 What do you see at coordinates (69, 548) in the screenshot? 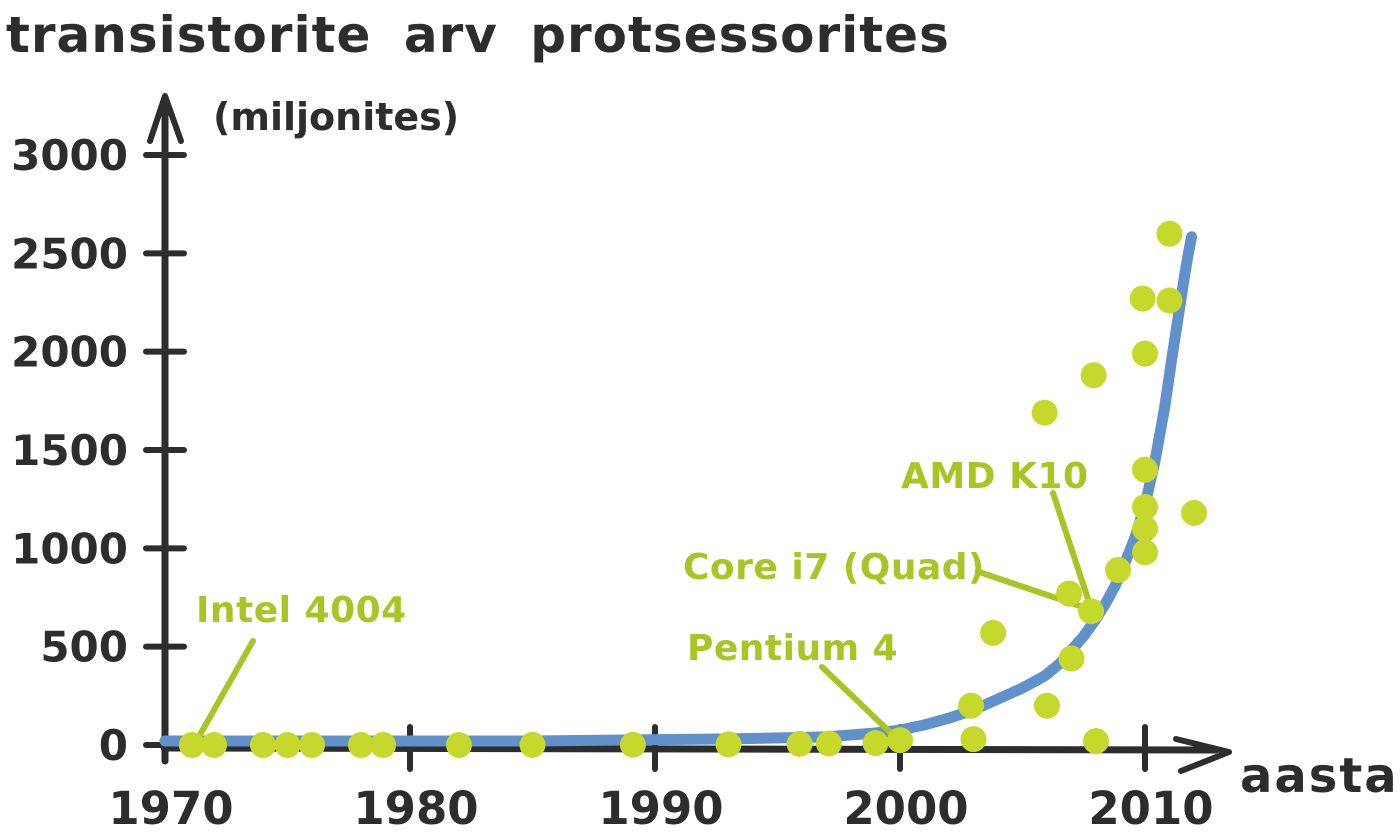
I see `y-tick-label: 1000` at bounding box center [69, 548].